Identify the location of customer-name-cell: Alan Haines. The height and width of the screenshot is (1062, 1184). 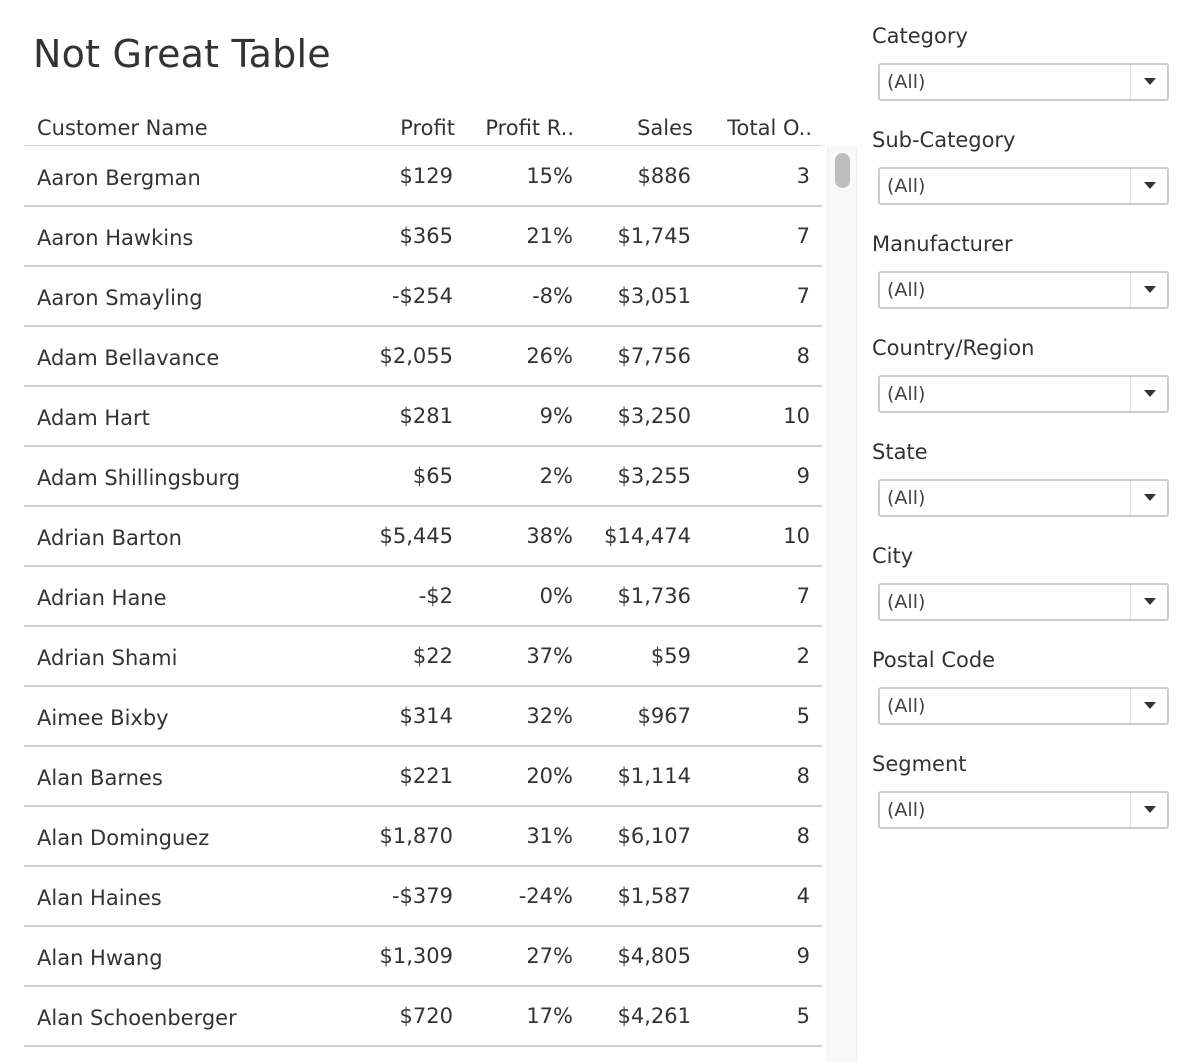
(99, 898).